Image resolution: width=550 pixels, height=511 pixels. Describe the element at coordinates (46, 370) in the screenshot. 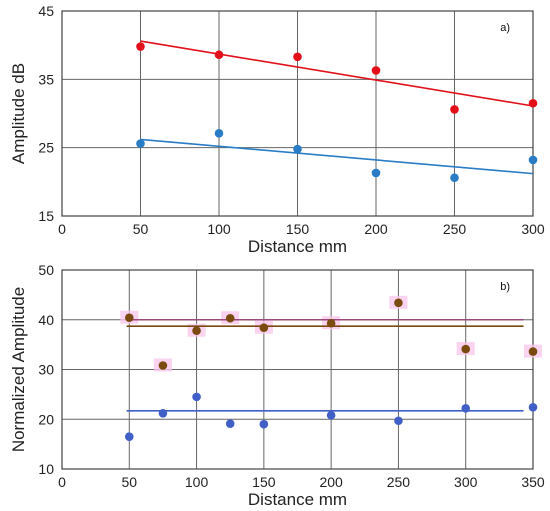

I see `y-tick-label: 30` at that location.